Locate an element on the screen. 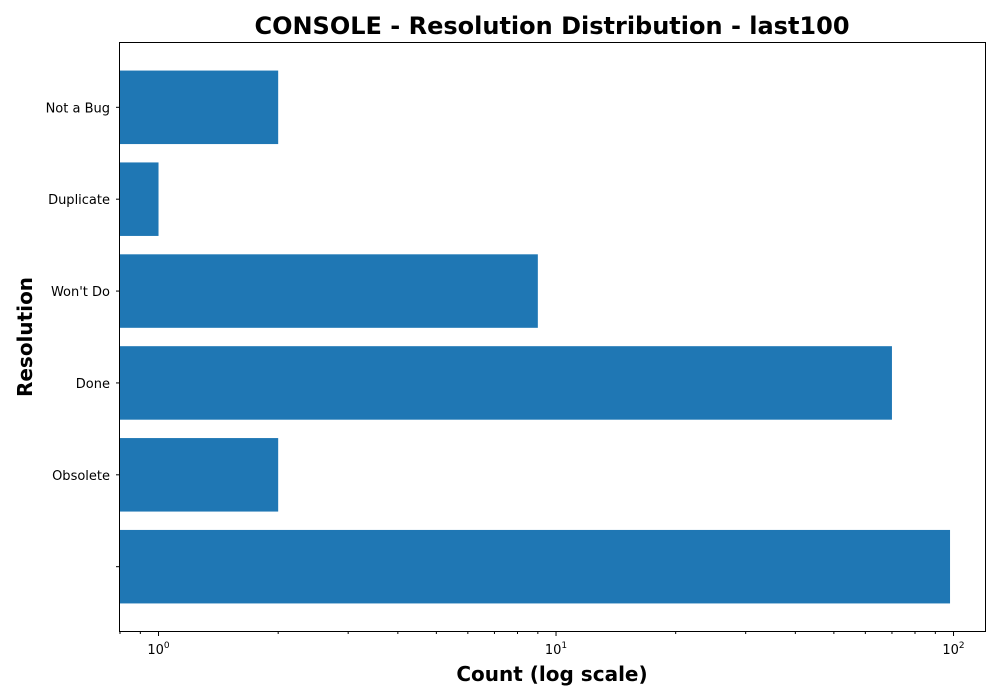 The height and width of the screenshot is (700, 1000). bar-unlabeled is located at coordinates (535, 566).